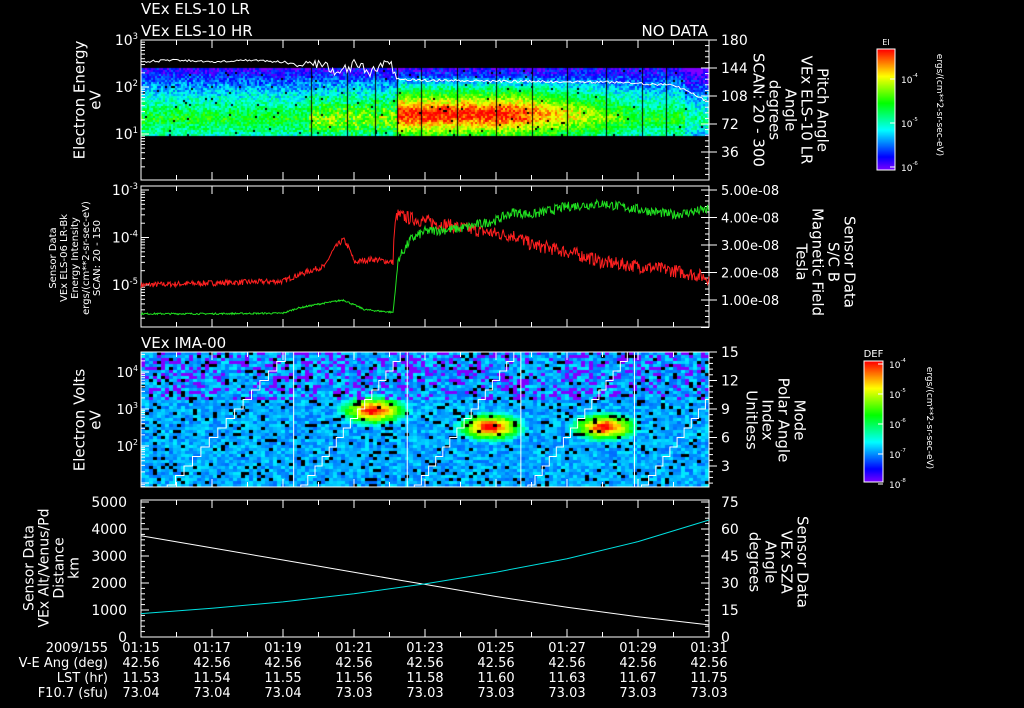 The image size is (1024, 708). Describe the element at coordinates (730, 382) in the screenshot. I see `right-tick-label: 12` at that location.